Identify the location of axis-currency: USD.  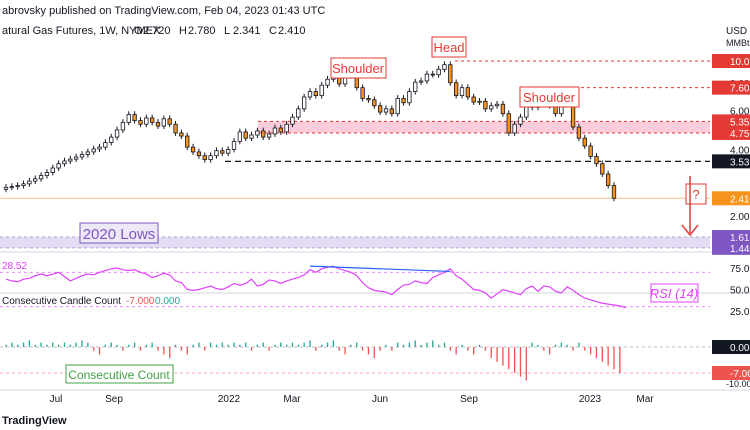
(736, 31).